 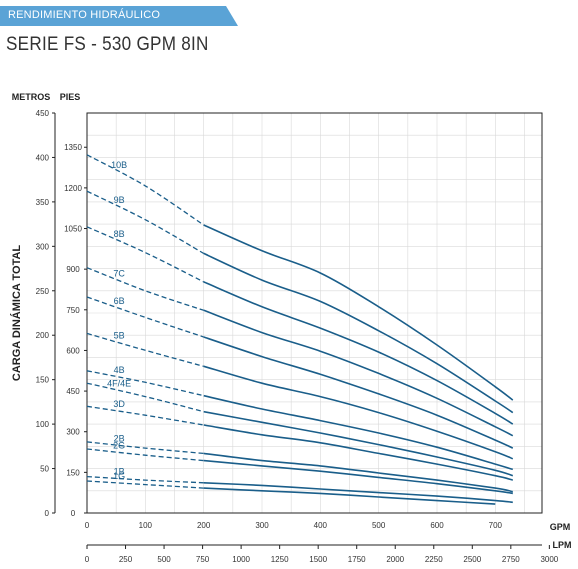 I want to click on gpm-tick-label: 600, so click(x=437, y=525).